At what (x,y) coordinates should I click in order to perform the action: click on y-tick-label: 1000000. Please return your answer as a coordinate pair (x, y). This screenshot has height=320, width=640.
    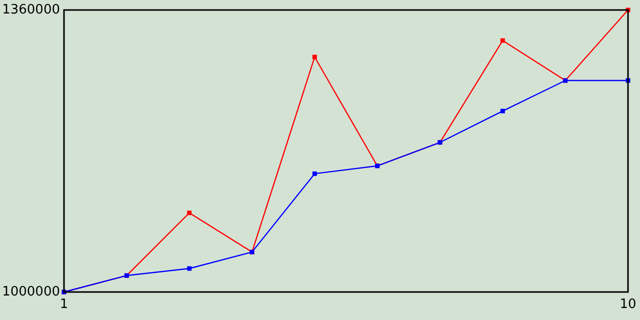
    Looking at the image, I should click on (31, 292).